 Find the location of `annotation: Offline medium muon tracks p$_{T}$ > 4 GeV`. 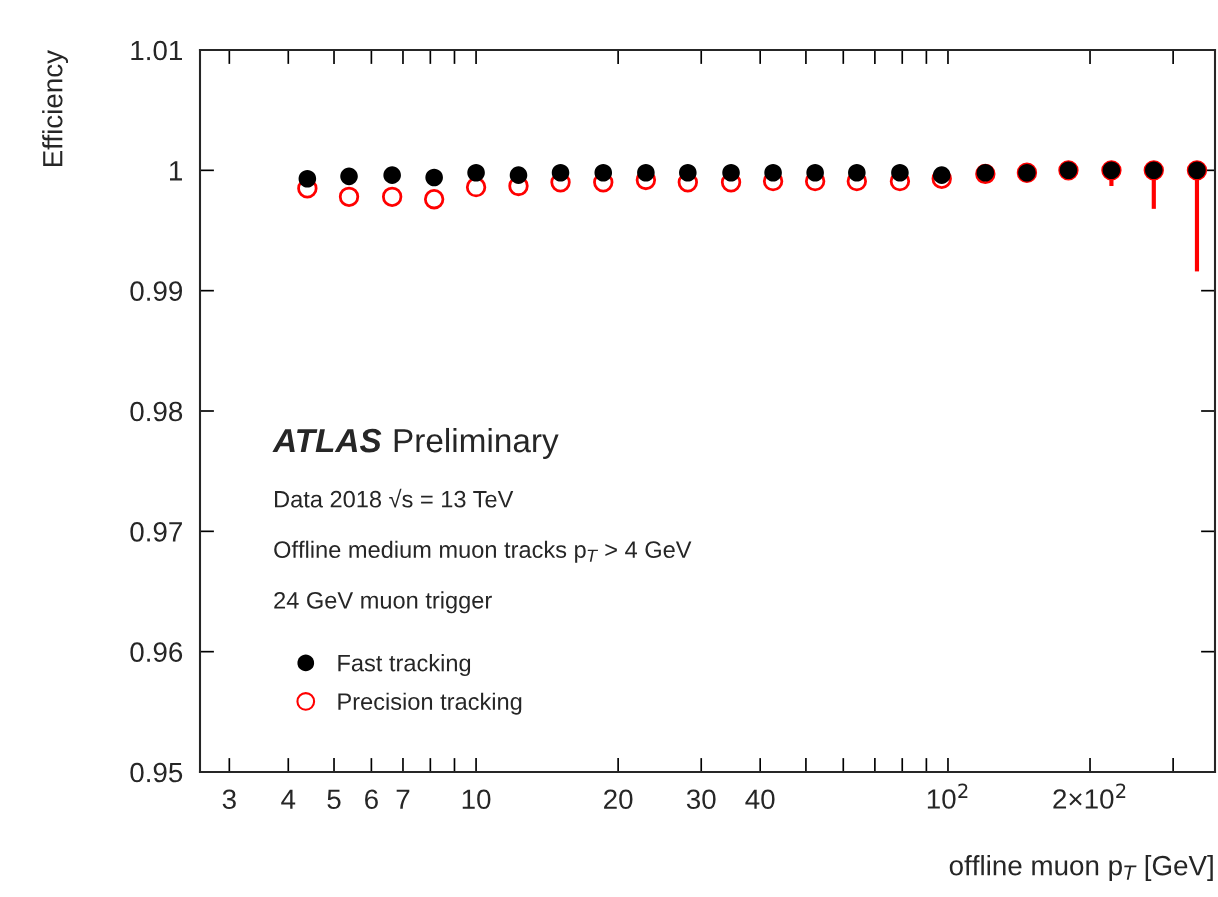

annotation: Offline medium muon tracks p$_{T}$ > 4 GeV is located at coordinates (483, 551).